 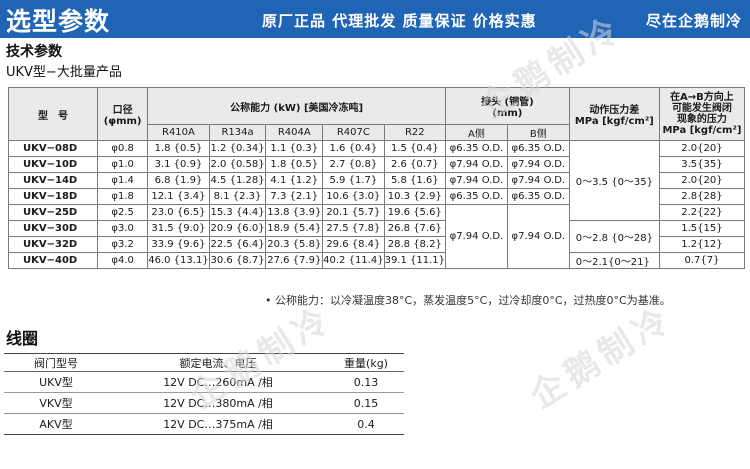 I want to click on coil-weight-cell: 0.4, so click(x=366, y=424).